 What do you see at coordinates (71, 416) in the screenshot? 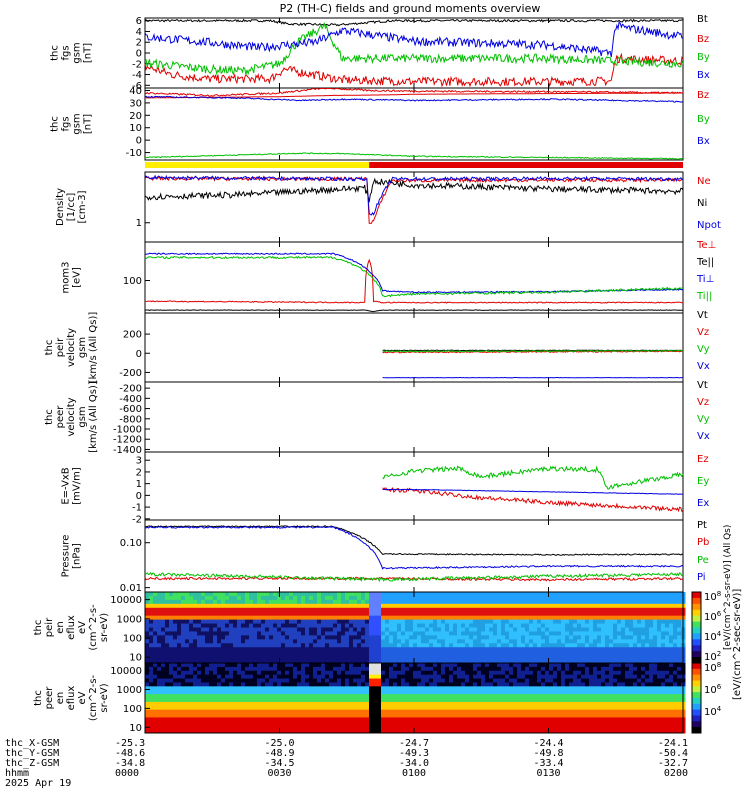
I see `y-axis-label: velocity` at bounding box center [71, 416].